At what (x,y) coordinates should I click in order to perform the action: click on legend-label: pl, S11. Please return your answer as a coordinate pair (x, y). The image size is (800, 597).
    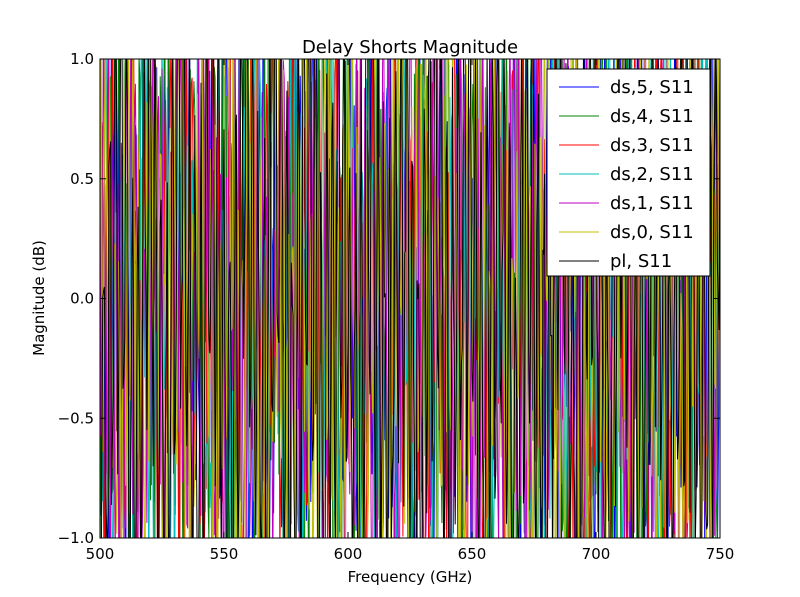
    Looking at the image, I should click on (641, 261).